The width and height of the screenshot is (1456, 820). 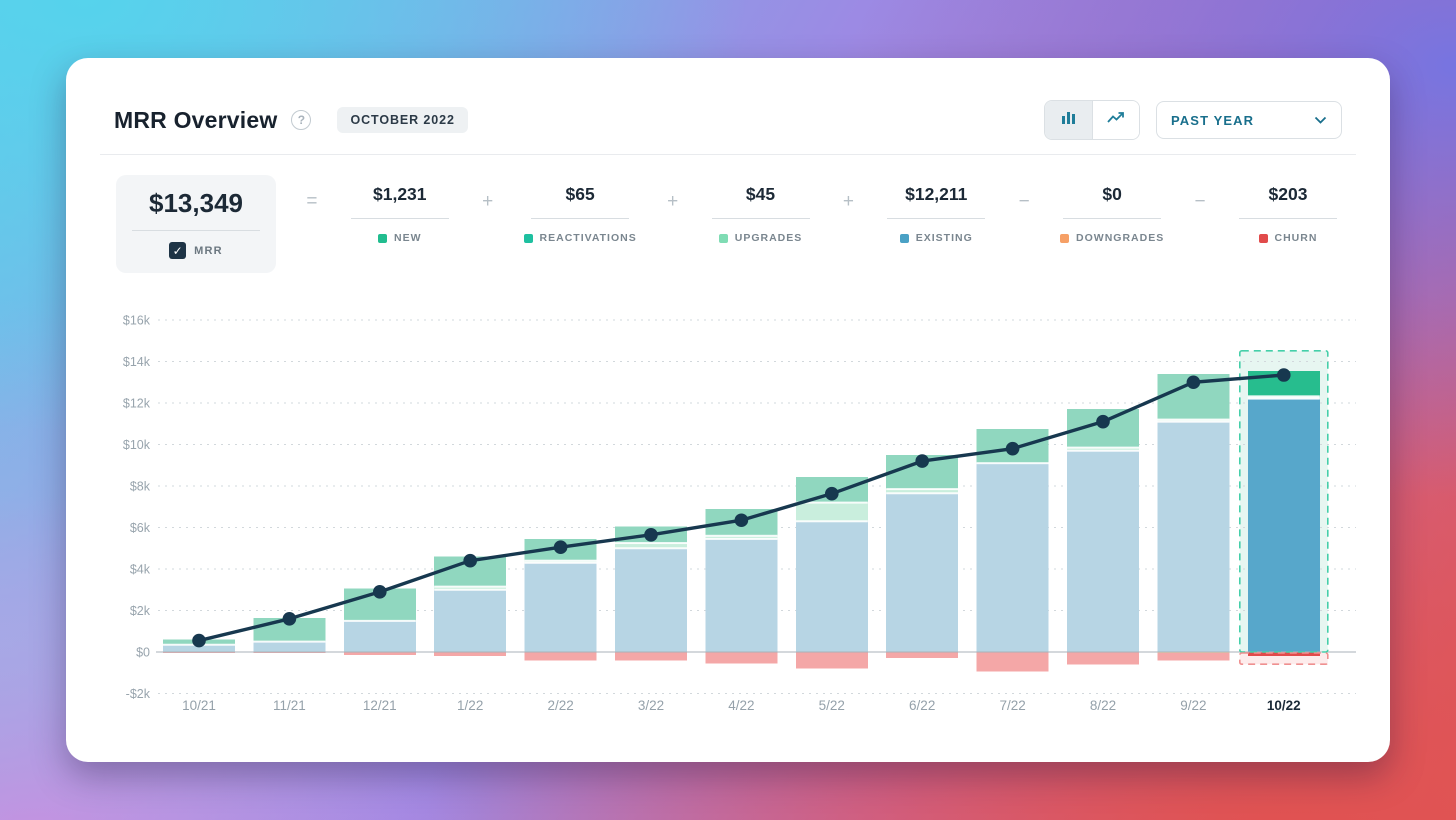 I want to click on new-legend-swatch, so click(x=383, y=238).